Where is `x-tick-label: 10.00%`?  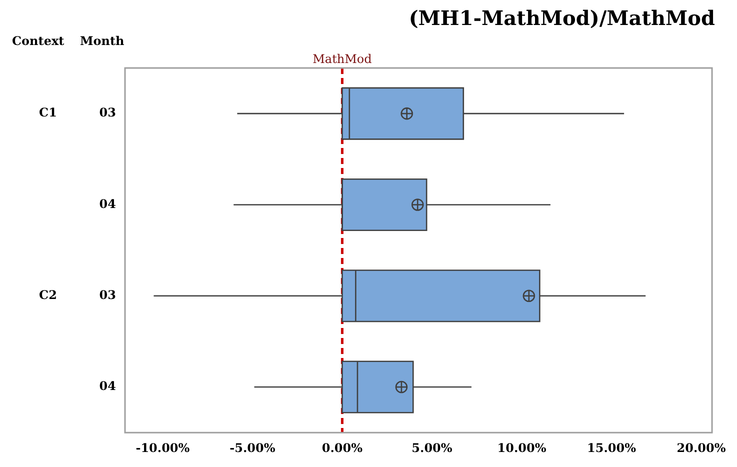
x-tick-label: 10.00% is located at coordinates (522, 447).